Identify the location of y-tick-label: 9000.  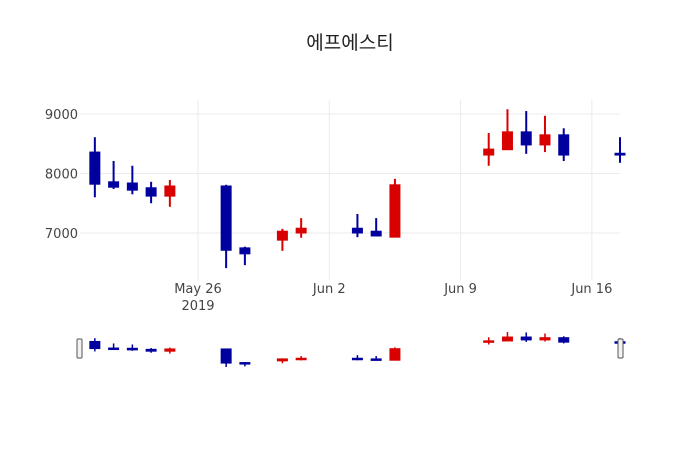
(61, 115).